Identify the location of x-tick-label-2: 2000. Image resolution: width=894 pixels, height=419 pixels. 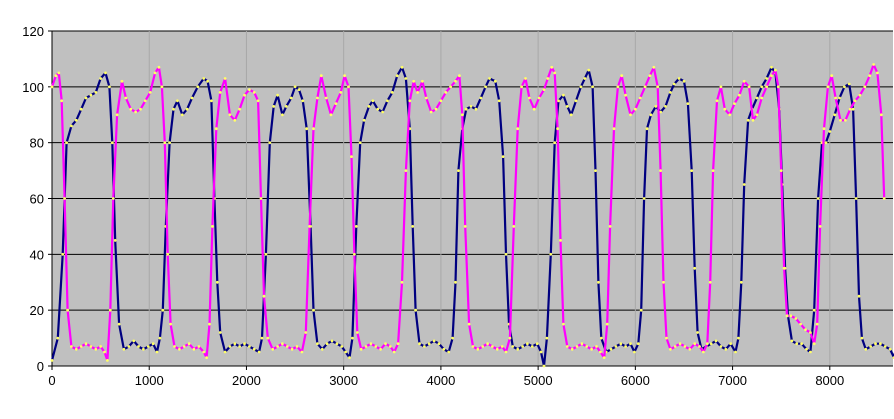
(246, 380).